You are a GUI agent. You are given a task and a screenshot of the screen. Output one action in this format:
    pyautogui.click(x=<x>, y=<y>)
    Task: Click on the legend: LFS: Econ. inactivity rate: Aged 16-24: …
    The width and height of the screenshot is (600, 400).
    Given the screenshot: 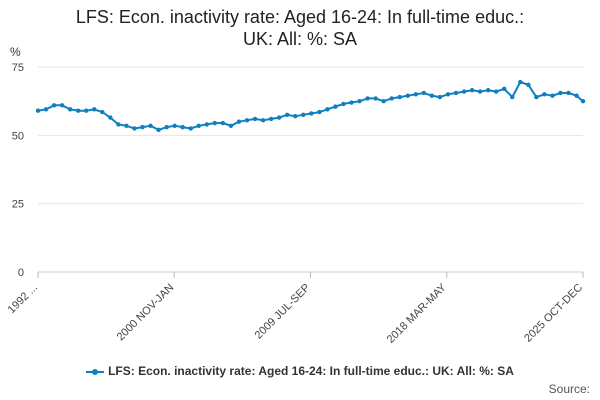 What is the action you would take?
    pyautogui.click(x=300, y=371)
    